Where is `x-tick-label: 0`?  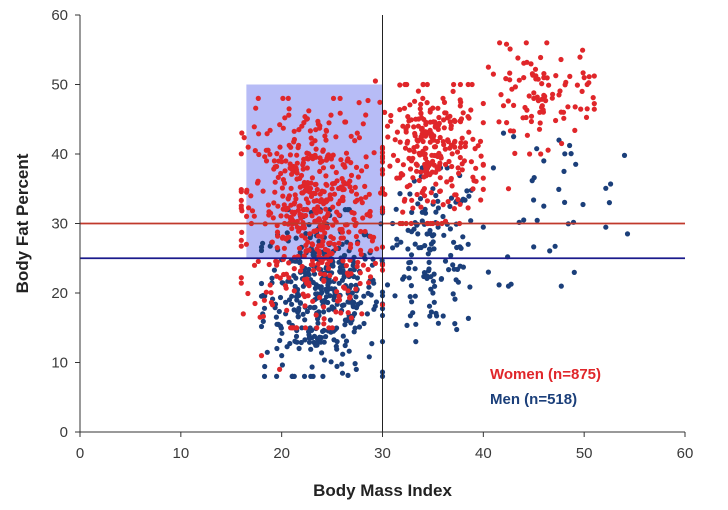
x-tick-label: 0 is located at coordinates (80, 453).